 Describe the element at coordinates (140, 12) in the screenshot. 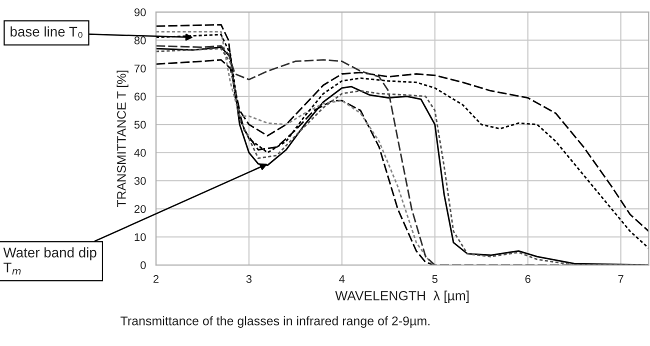

I see `y-tick-label: 90` at that location.